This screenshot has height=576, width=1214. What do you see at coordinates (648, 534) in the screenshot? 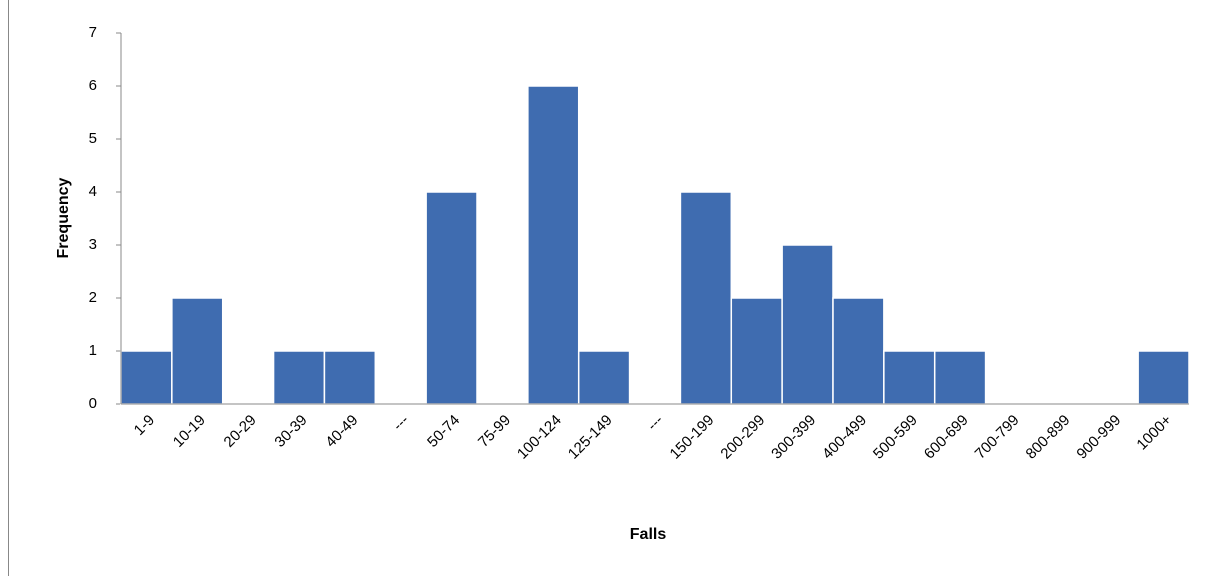
I see `x-axis-title: Falls` at bounding box center [648, 534].